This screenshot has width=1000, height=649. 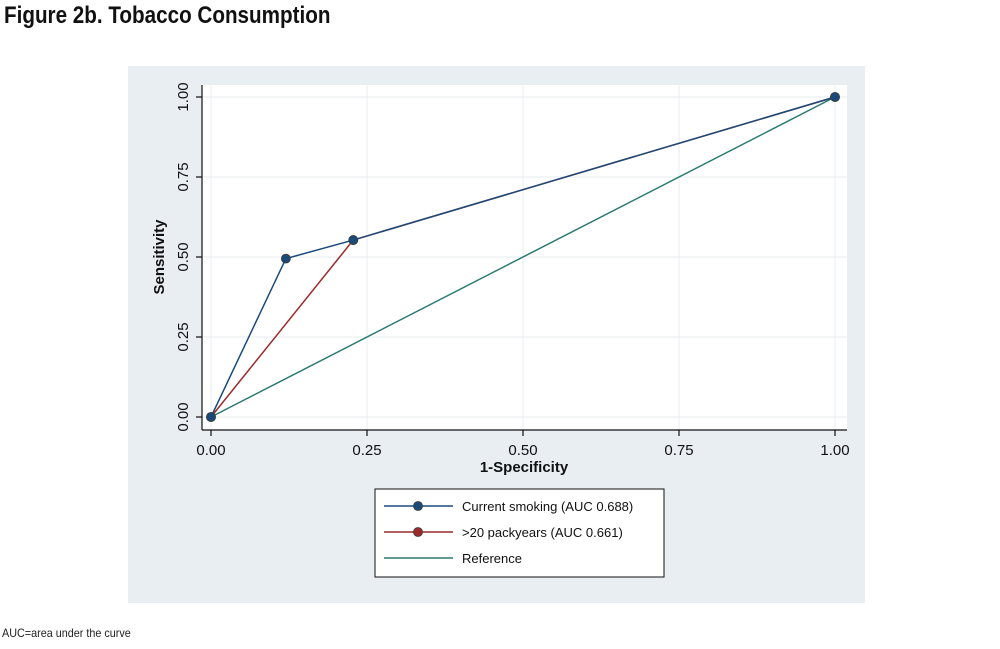 What do you see at coordinates (183, 256) in the screenshot?
I see `y-tick-label: 0.50` at bounding box center [183, 256].